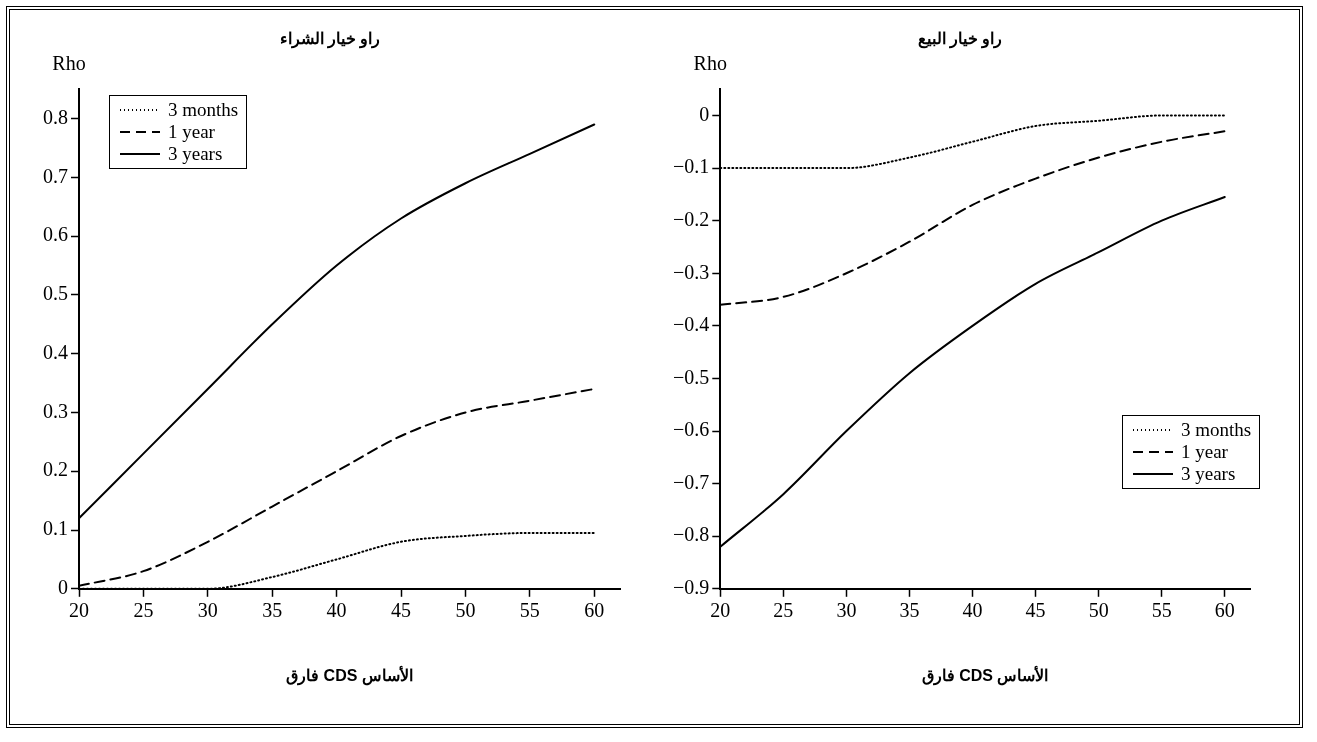  What do you see at coordinates (55, 234) in the screenshot?
I see `y-tick-label: 0.6` at bounding box center [55, 234].